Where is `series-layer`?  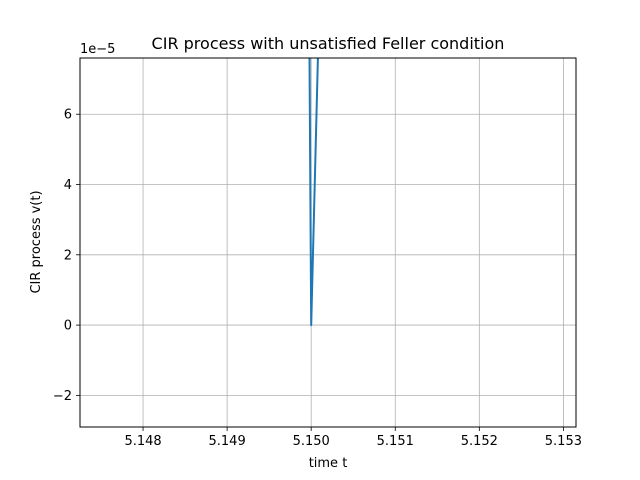
series-layer is located at coordinates (313, 192).